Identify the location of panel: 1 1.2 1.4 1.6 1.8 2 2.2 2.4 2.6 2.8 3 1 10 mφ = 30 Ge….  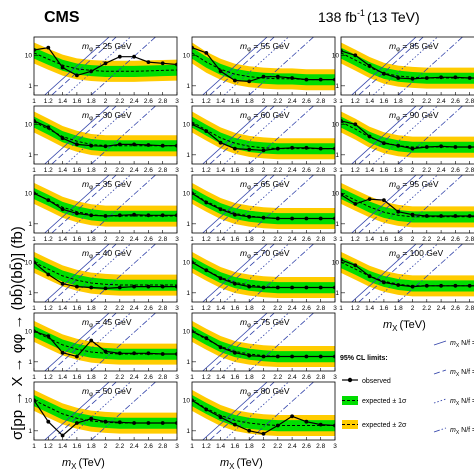
(102, 139).